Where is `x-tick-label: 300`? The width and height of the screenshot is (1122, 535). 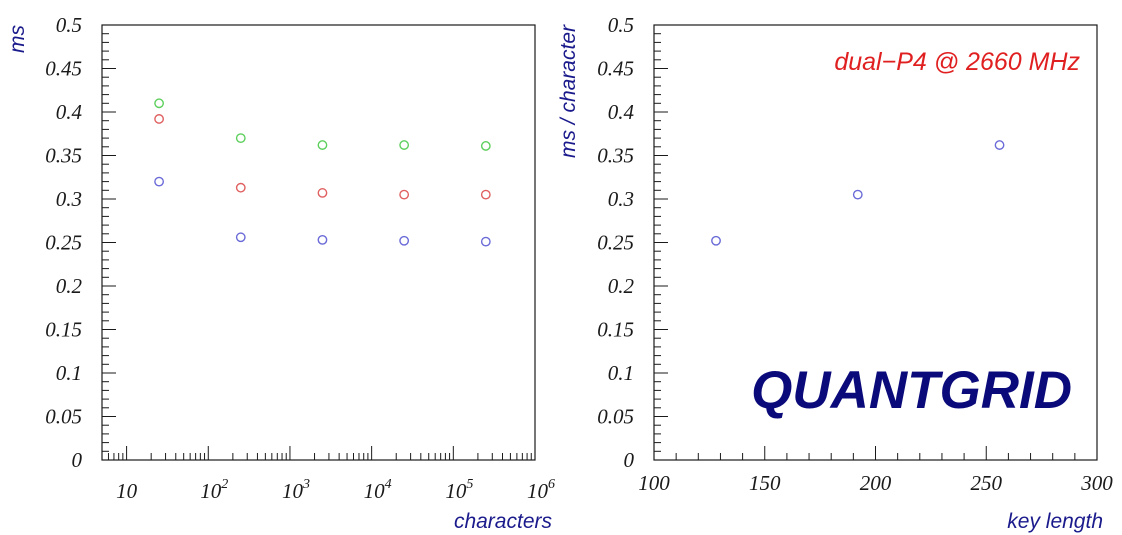
x-tick-label: 300 is located at coordinates (1096, 483).